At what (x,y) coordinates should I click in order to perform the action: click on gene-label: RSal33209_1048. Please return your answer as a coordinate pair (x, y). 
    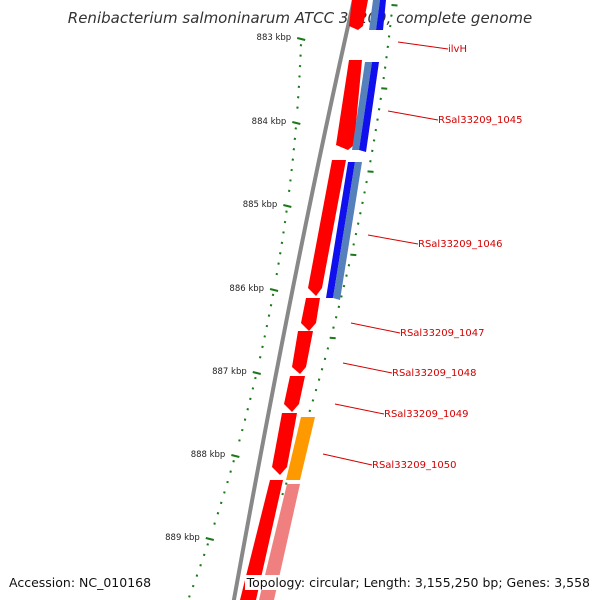
    Looking at the image, I should click on (434, 373).